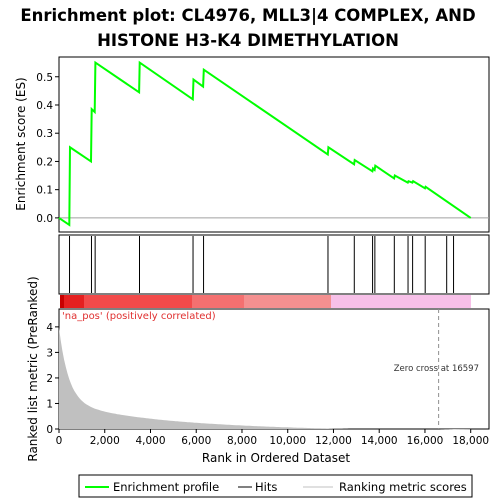 Image resolution: width=500 pixels, height=500 pixels. Describe the element at coordinates (276, 458) in the screenshot. I see `x-axis-label: Rank in Ordered Dataset` at that location.